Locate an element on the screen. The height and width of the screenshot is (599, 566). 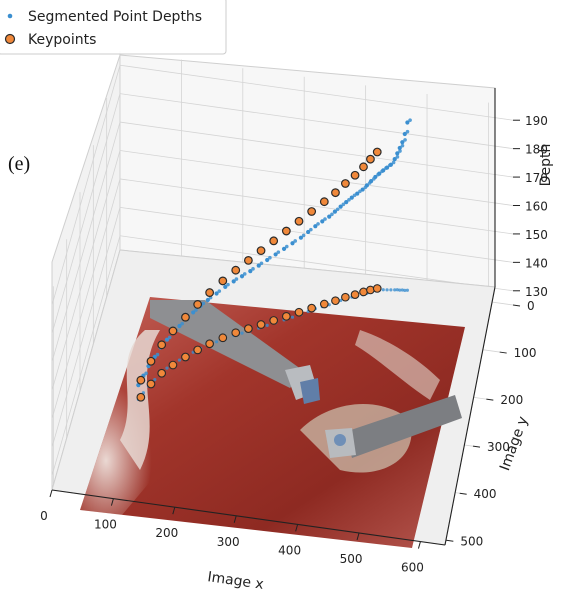
z-gridline is located at coordinates (316, 234).